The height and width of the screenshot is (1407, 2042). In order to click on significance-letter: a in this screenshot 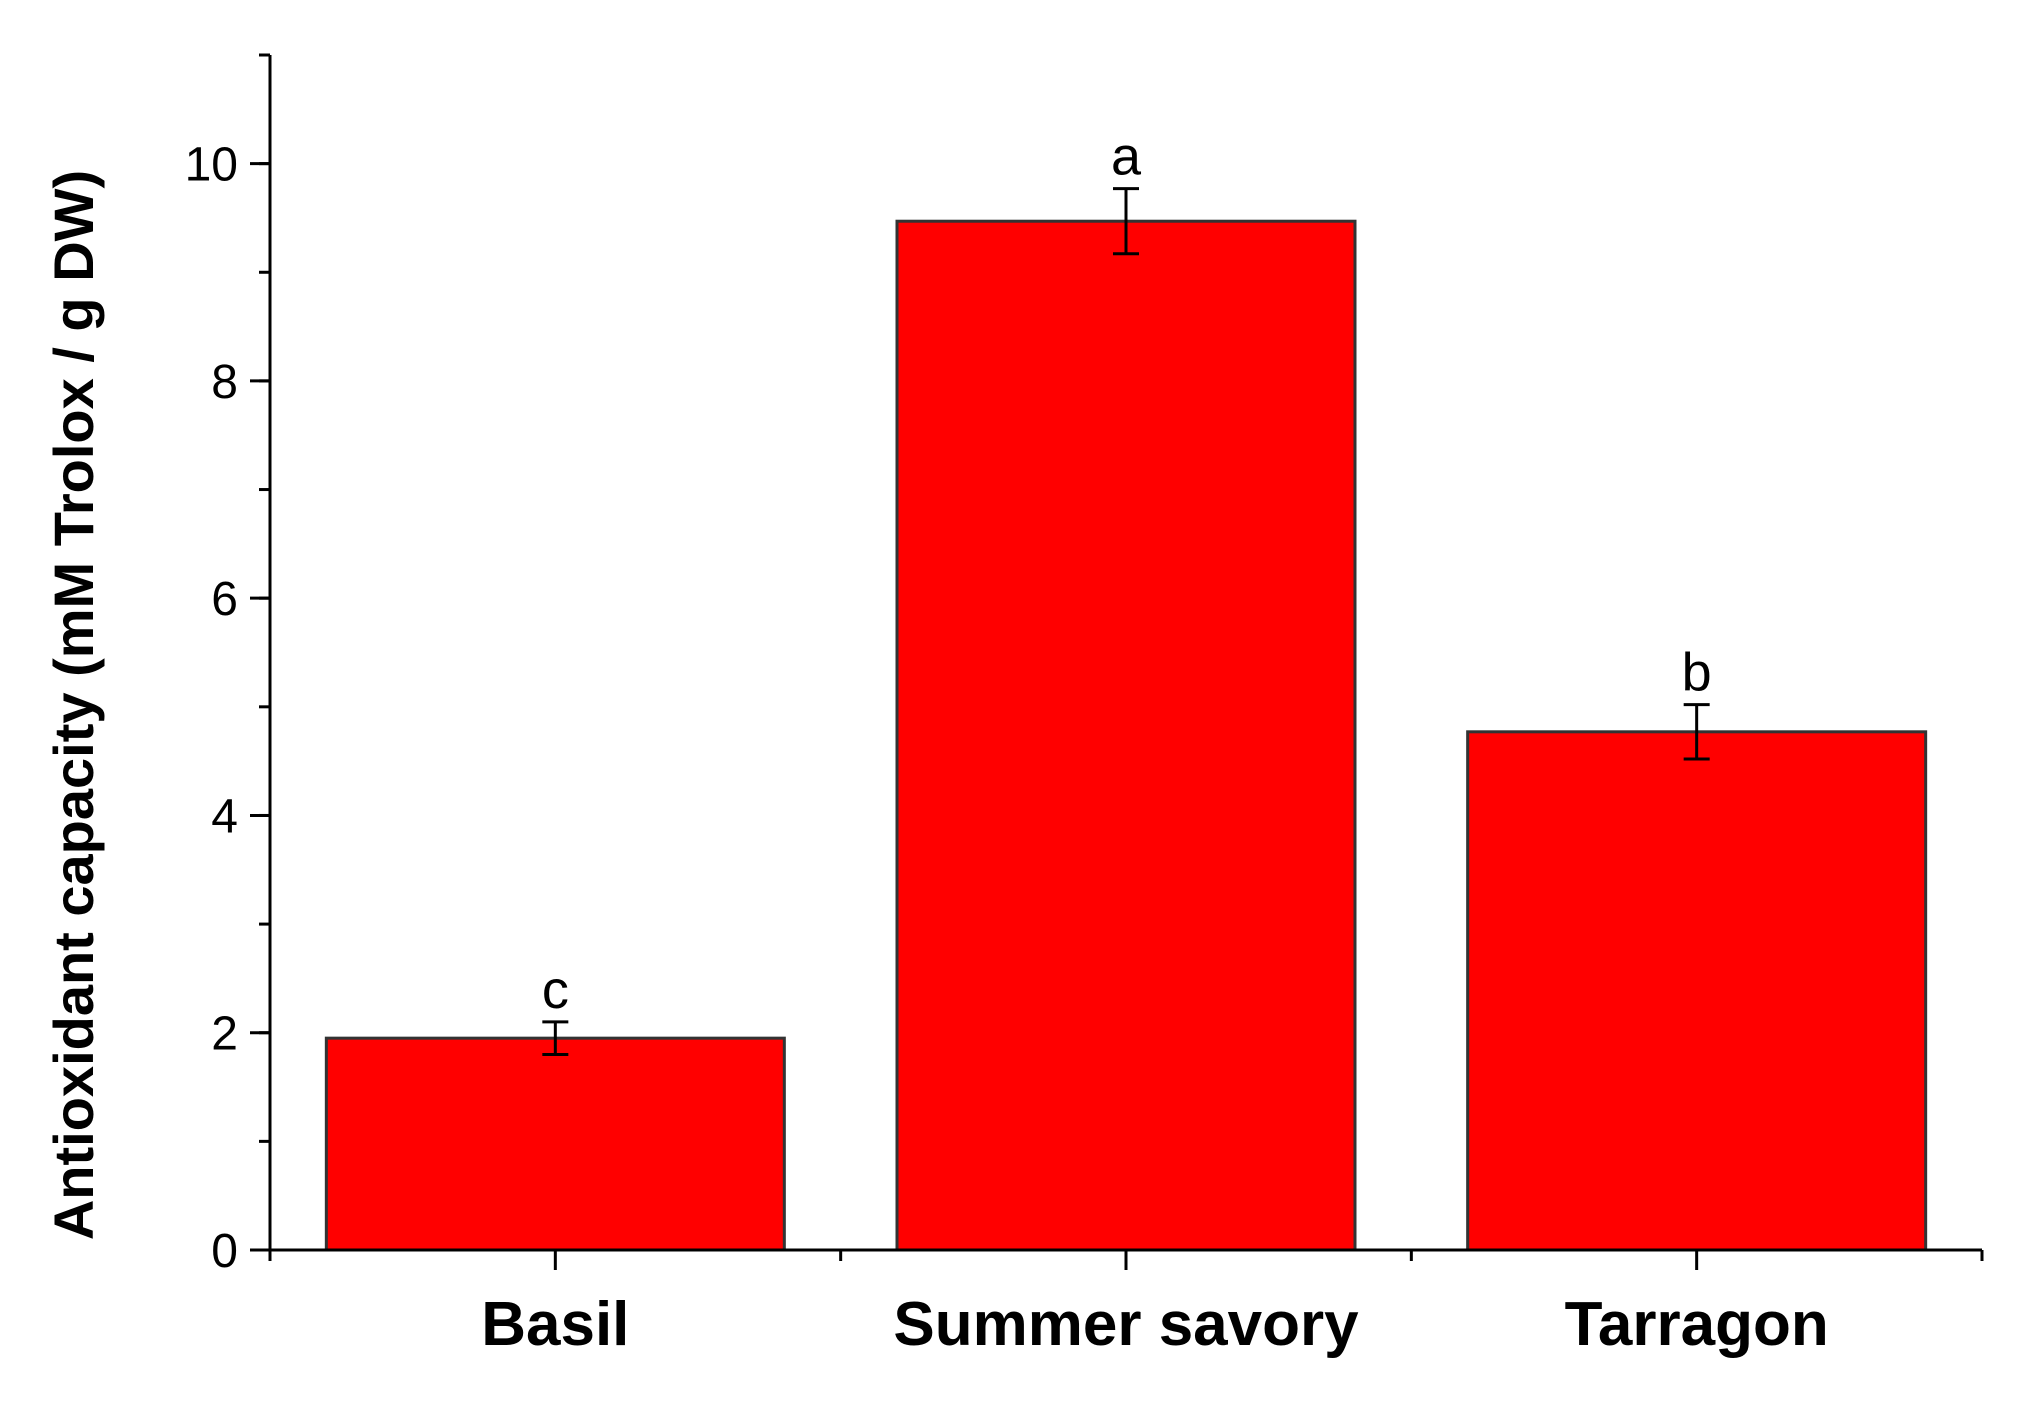, I will do `click(1126, 157)`.